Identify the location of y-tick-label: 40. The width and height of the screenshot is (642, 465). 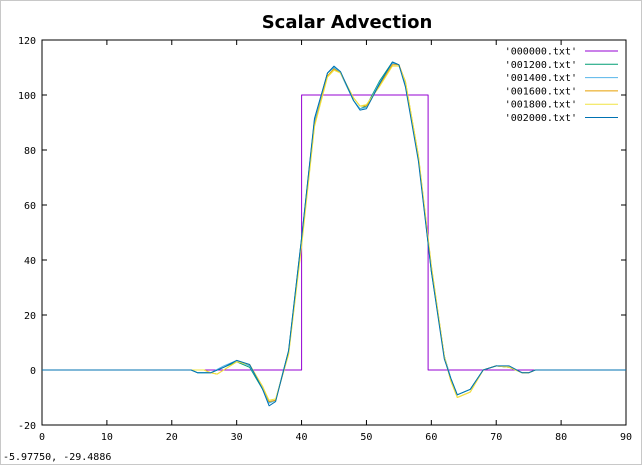
(30, 261).